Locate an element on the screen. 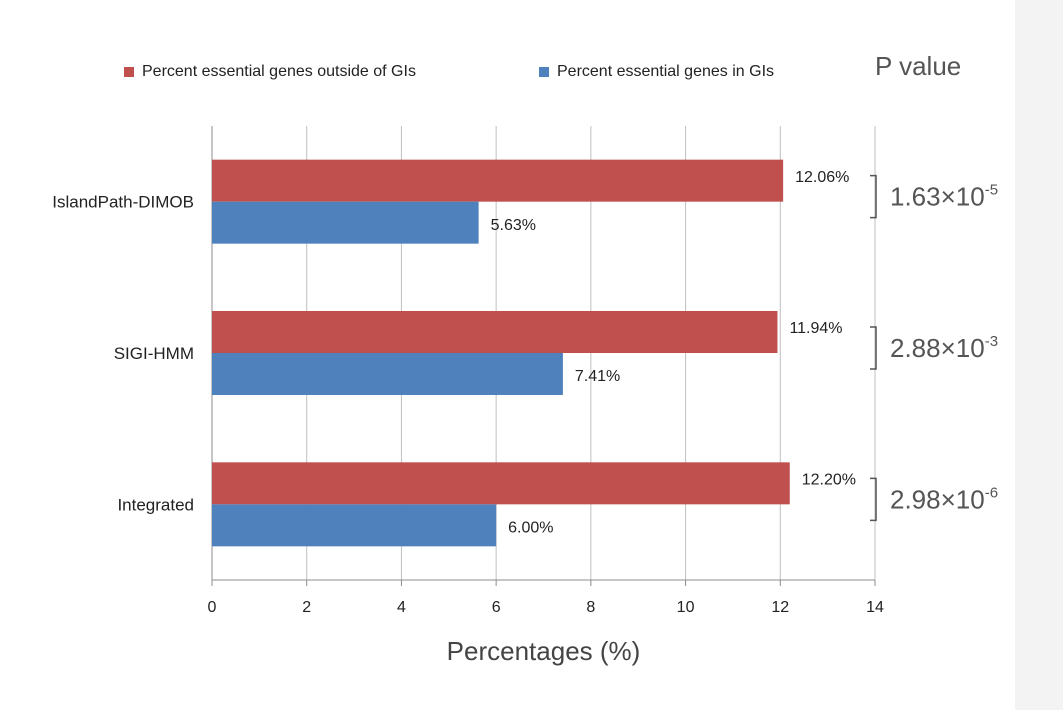 Image resolution: width=1063 pixels, height=710 pixels. p-value-exponent: -5 is located at coordinates (991, 190).